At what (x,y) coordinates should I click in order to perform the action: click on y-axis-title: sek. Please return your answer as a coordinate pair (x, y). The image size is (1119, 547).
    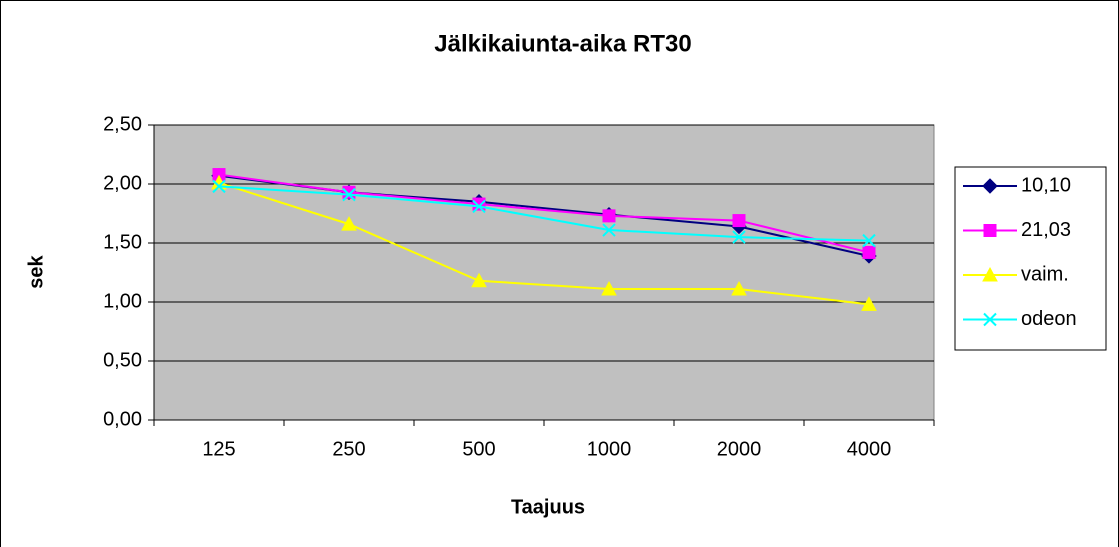
    Looking at the image, I should click on (36, 271).